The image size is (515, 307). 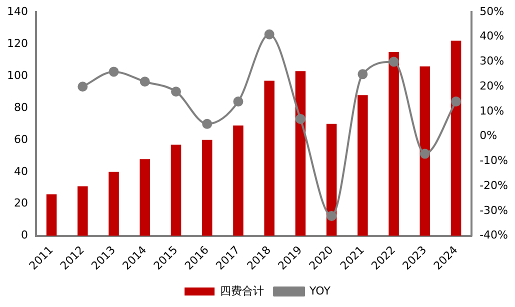 I want to click on y2-tick-label: 50%, so click(x=492, y=11).